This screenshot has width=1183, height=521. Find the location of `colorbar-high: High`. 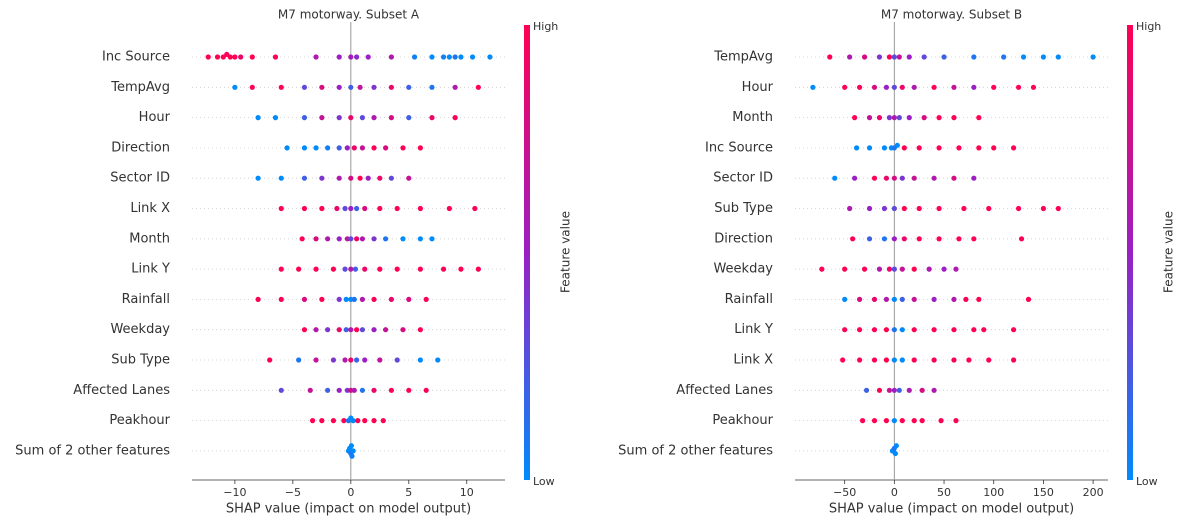

colorbar-high: High is located at coordinates (1148, 26).